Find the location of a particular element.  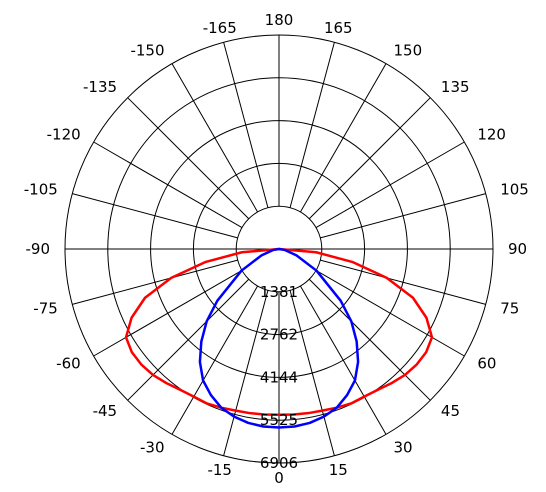

angle-tick-label: -135 is located at coordinates (100, 87).